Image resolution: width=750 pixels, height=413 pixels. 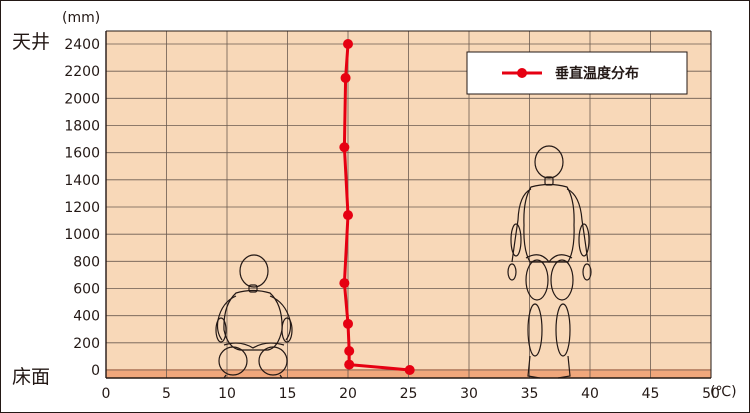 What do you see at coordinates (227, 394) in the screenshot?
I see `x-tick-label: 10` at bounding box center [227, 394].